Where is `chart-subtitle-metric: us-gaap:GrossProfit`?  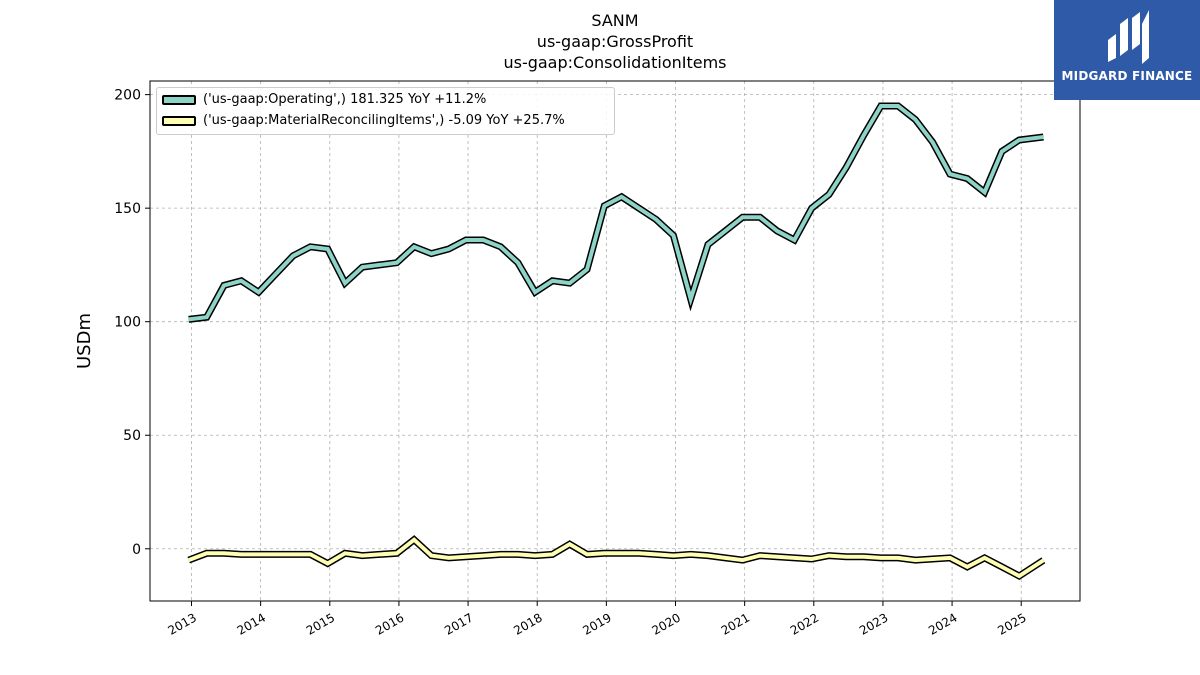 chart-subtitle-metric: us-gaap:GrossProfit is located at coordinates (615, 41).